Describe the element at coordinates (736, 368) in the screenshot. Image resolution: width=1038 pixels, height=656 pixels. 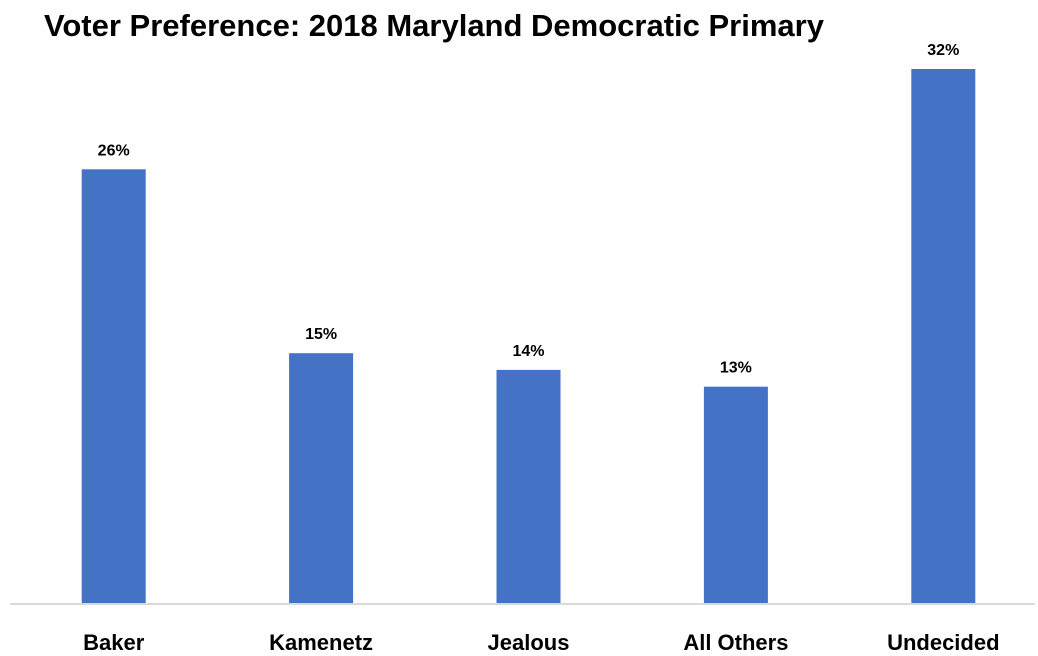
I see `data-label-all-others: 13%` at that location.